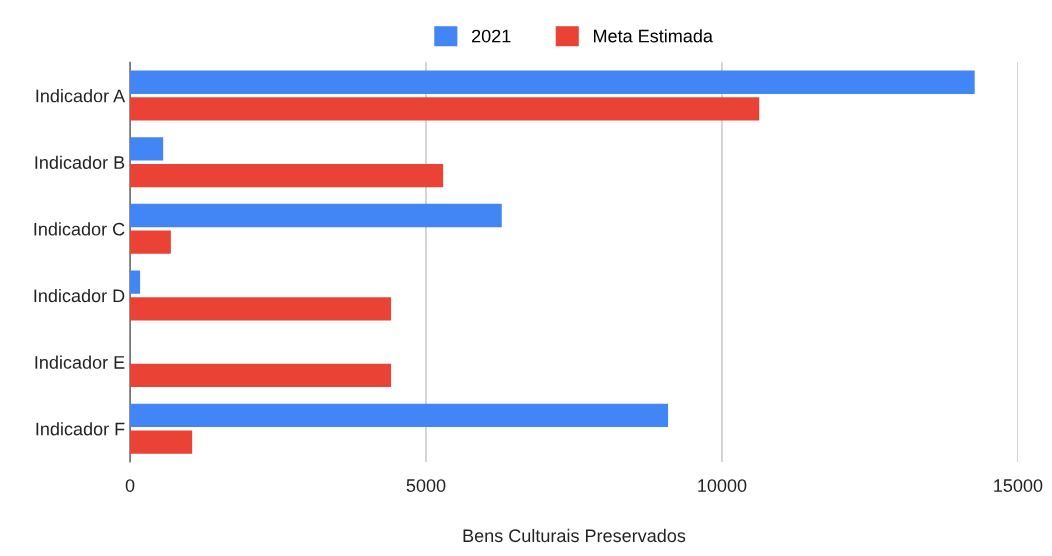 Image resolution: width=1052 pixels, height=556 pixels. What do you see at coordinates (491, 36) in the screenshot?
I see `legend-label: 2021` at bounding box center [491, 36].